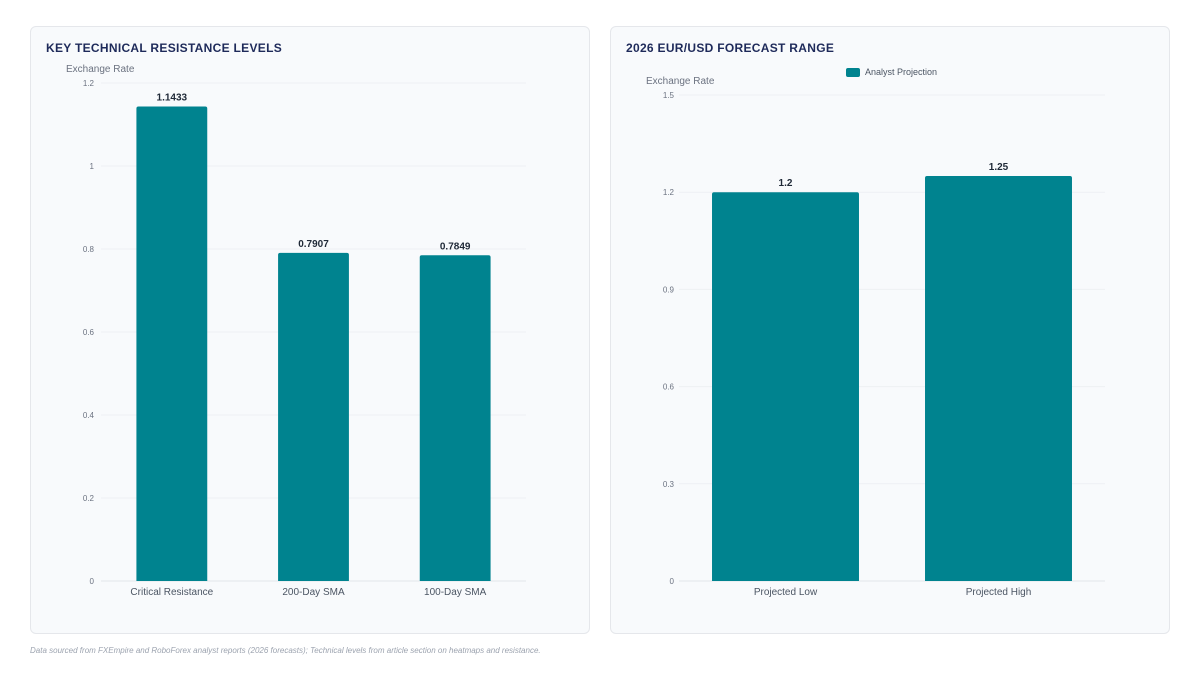  What do you see at coordinates (455, 246) in the screenshot?
I see `data-label: 0.7849` at bounding box center [455, 246].